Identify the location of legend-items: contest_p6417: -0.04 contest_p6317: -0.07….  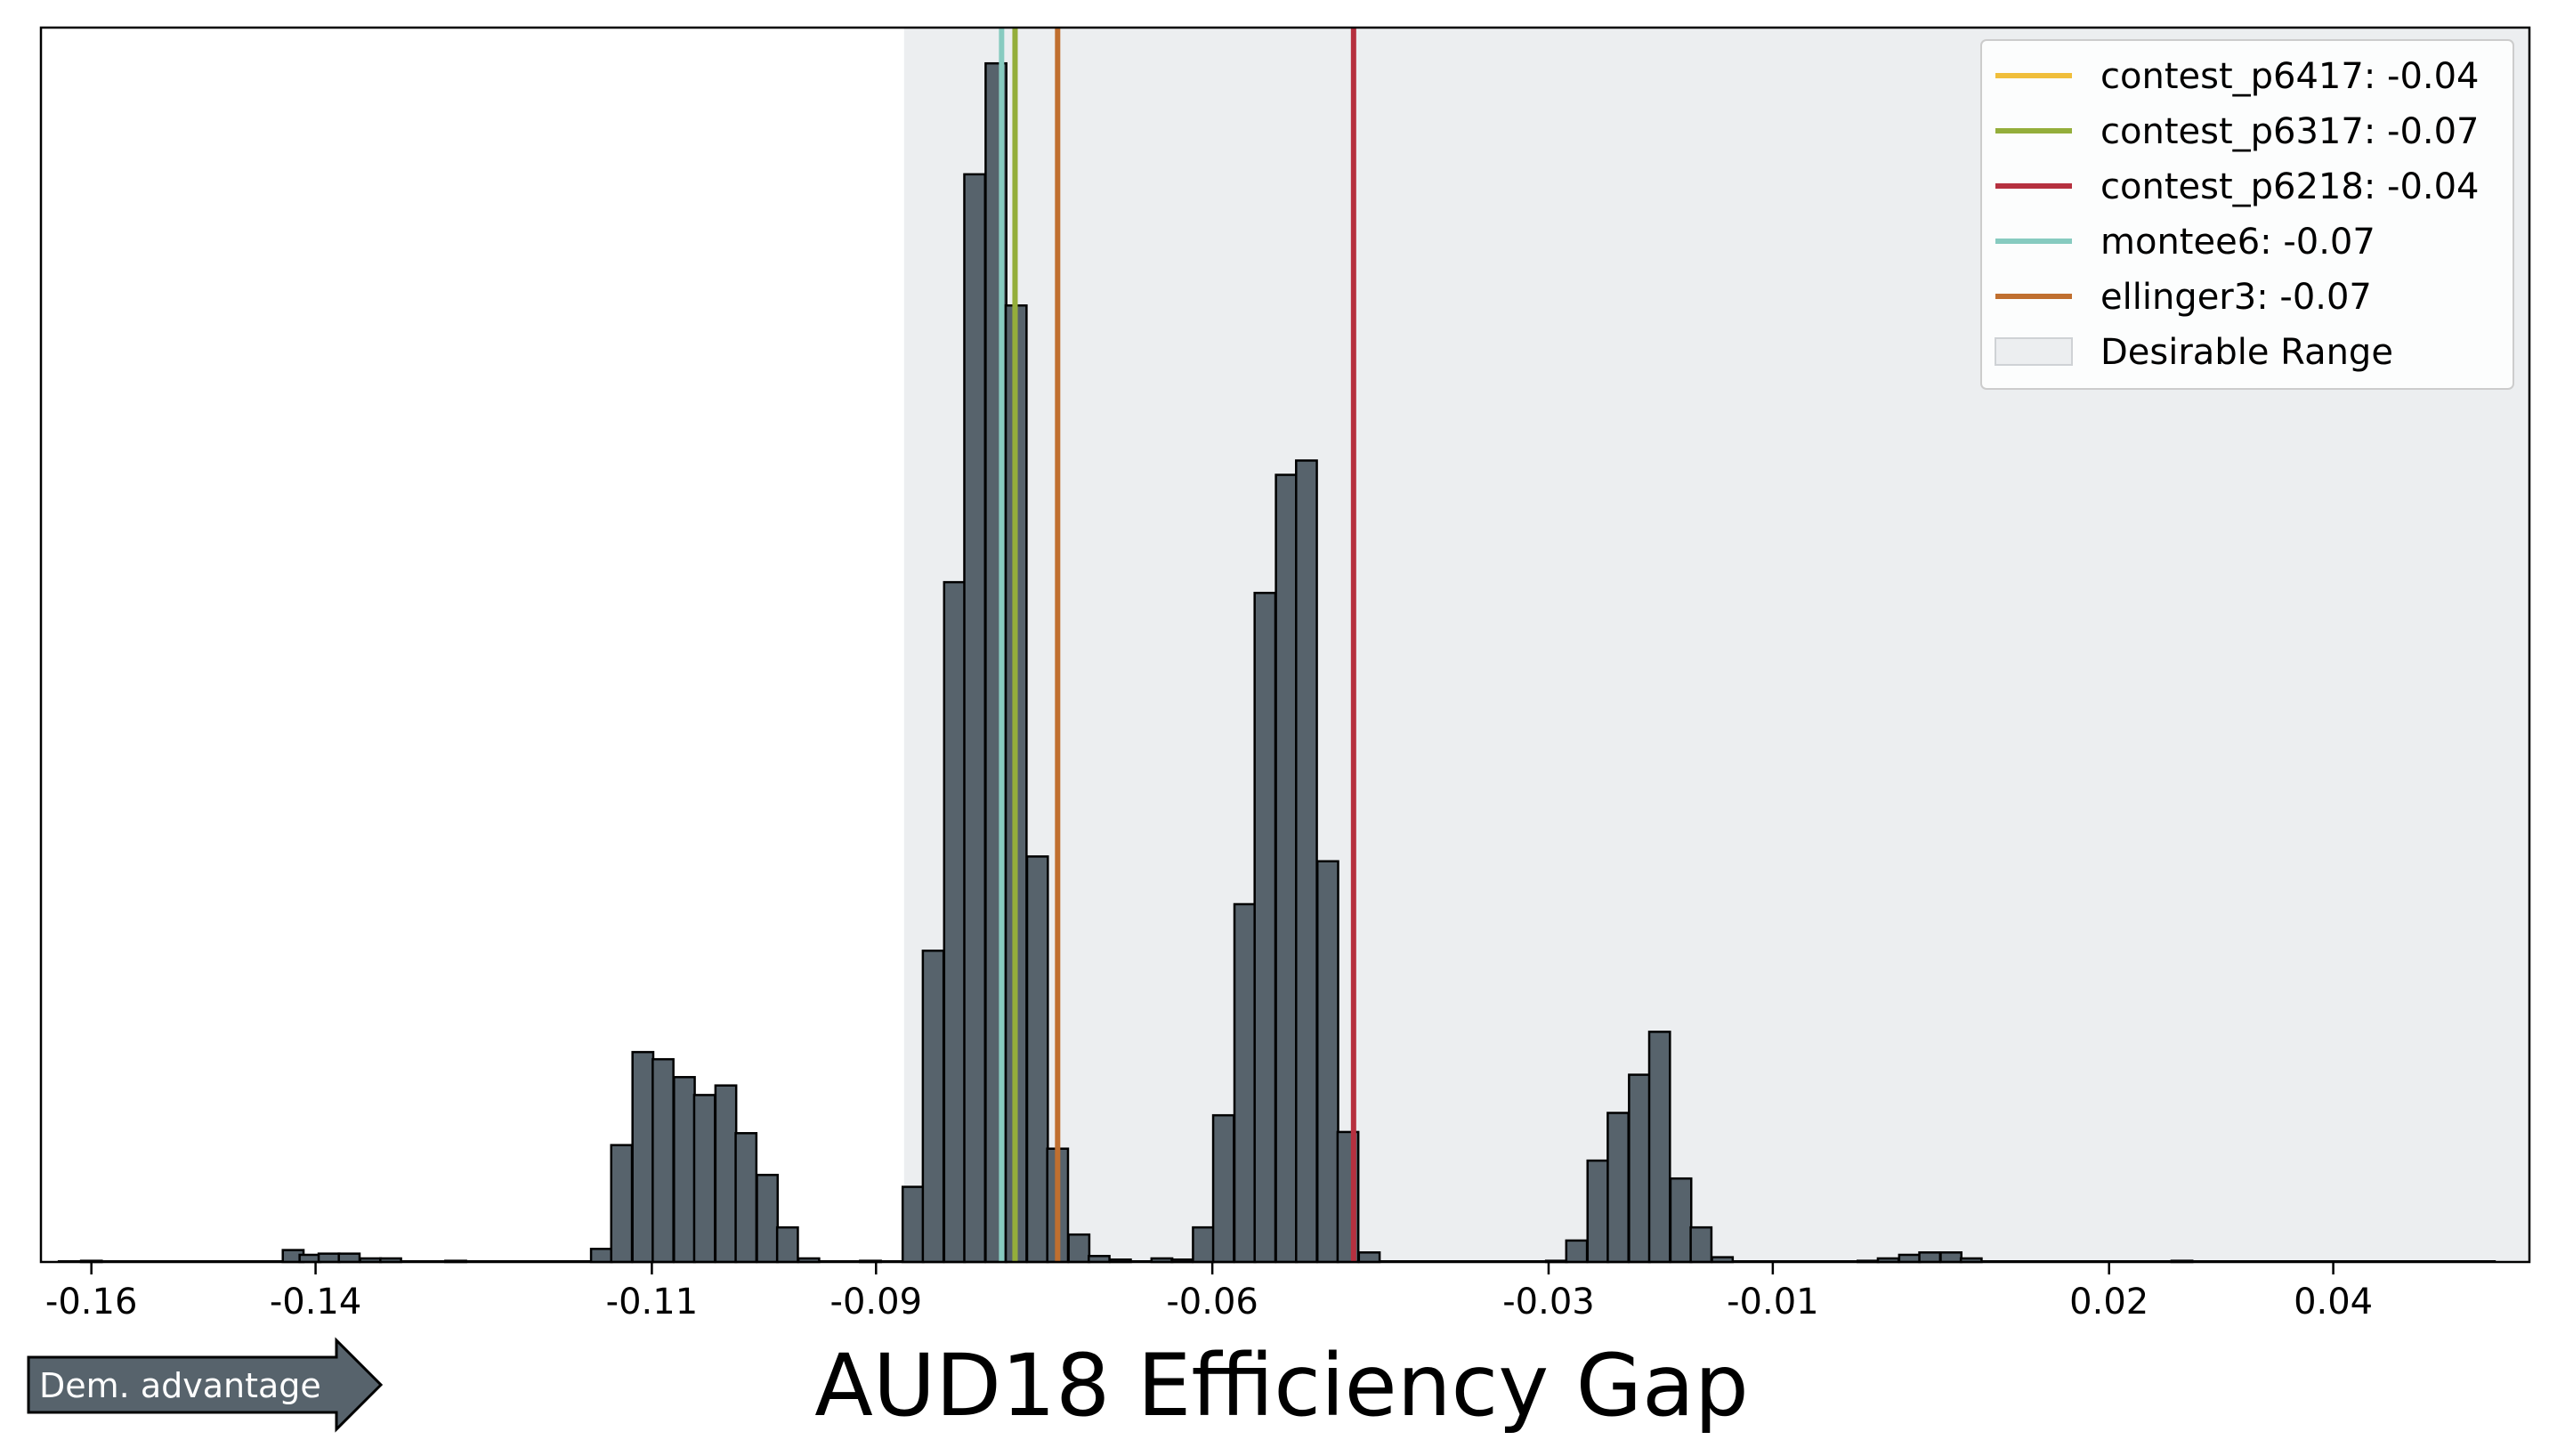
(2238, 214).